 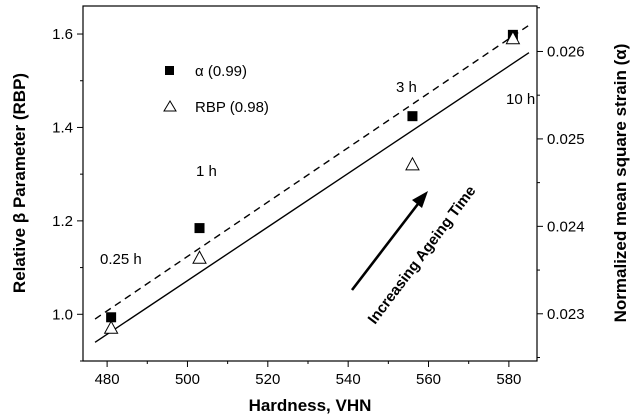 What do you see at coordinates (310, 405) in the screenshot?
I see `x-axis-title: Hardness, VHN` at bounding box center [310, 405].